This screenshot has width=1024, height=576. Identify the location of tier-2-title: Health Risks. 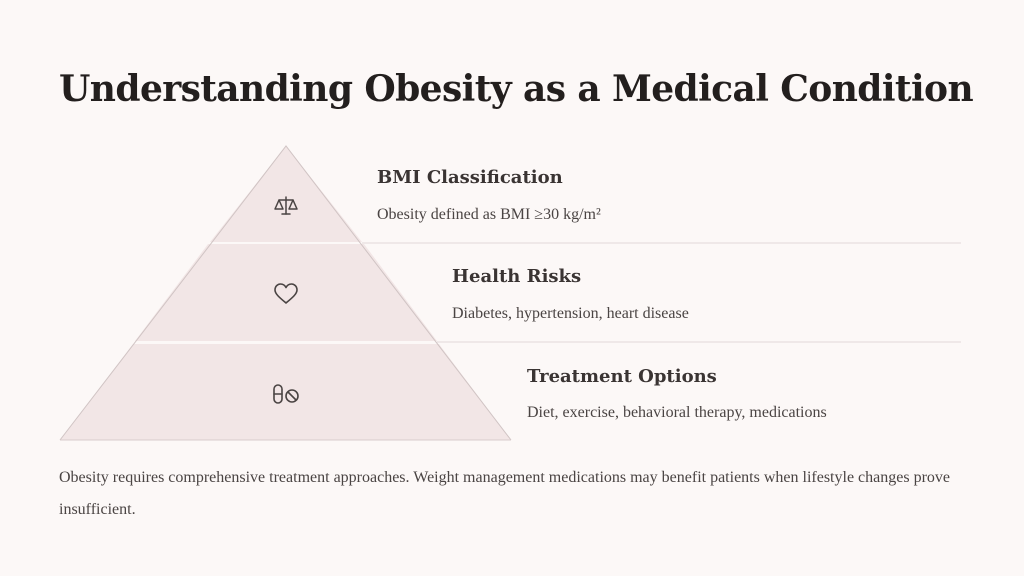
(517, 276).